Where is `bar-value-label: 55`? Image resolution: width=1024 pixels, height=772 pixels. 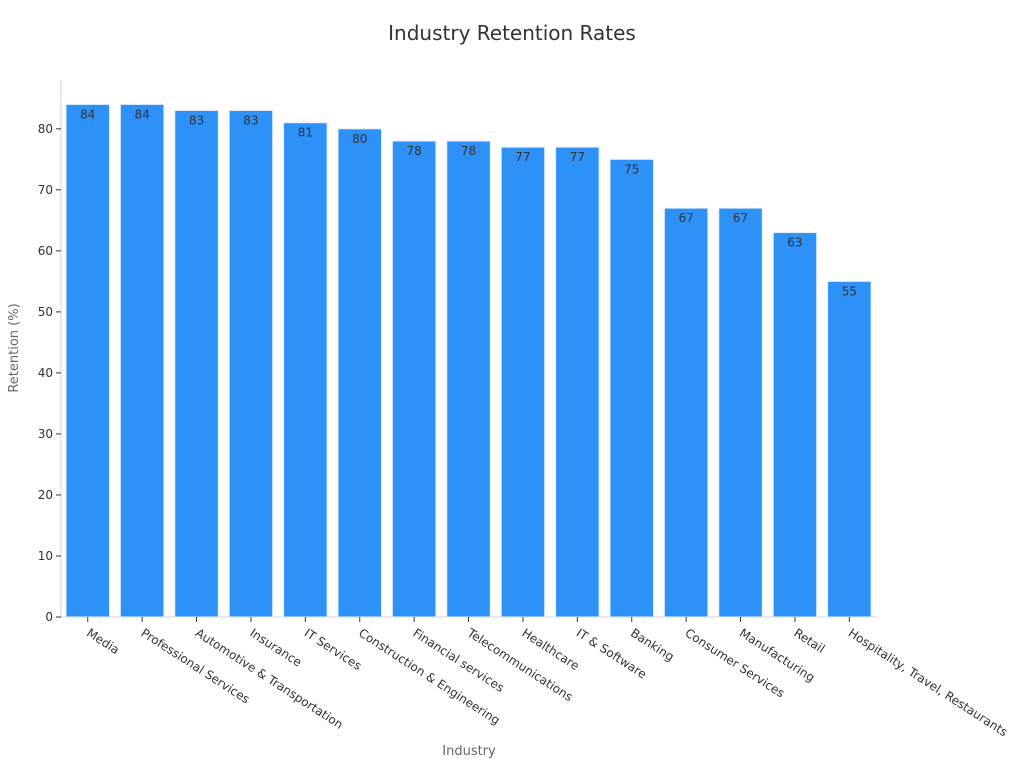 bar-value-label: 55 is located at coordinates (849, 291).